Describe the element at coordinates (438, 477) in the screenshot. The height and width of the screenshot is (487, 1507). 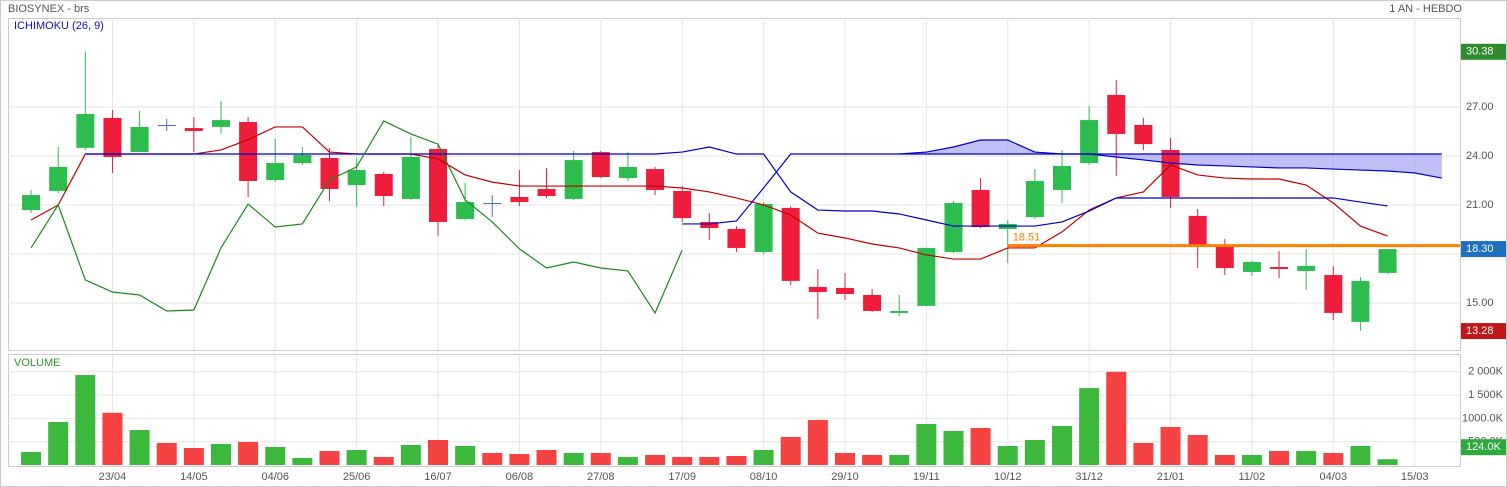
I see `x-tick-label: 16/07` at that location.